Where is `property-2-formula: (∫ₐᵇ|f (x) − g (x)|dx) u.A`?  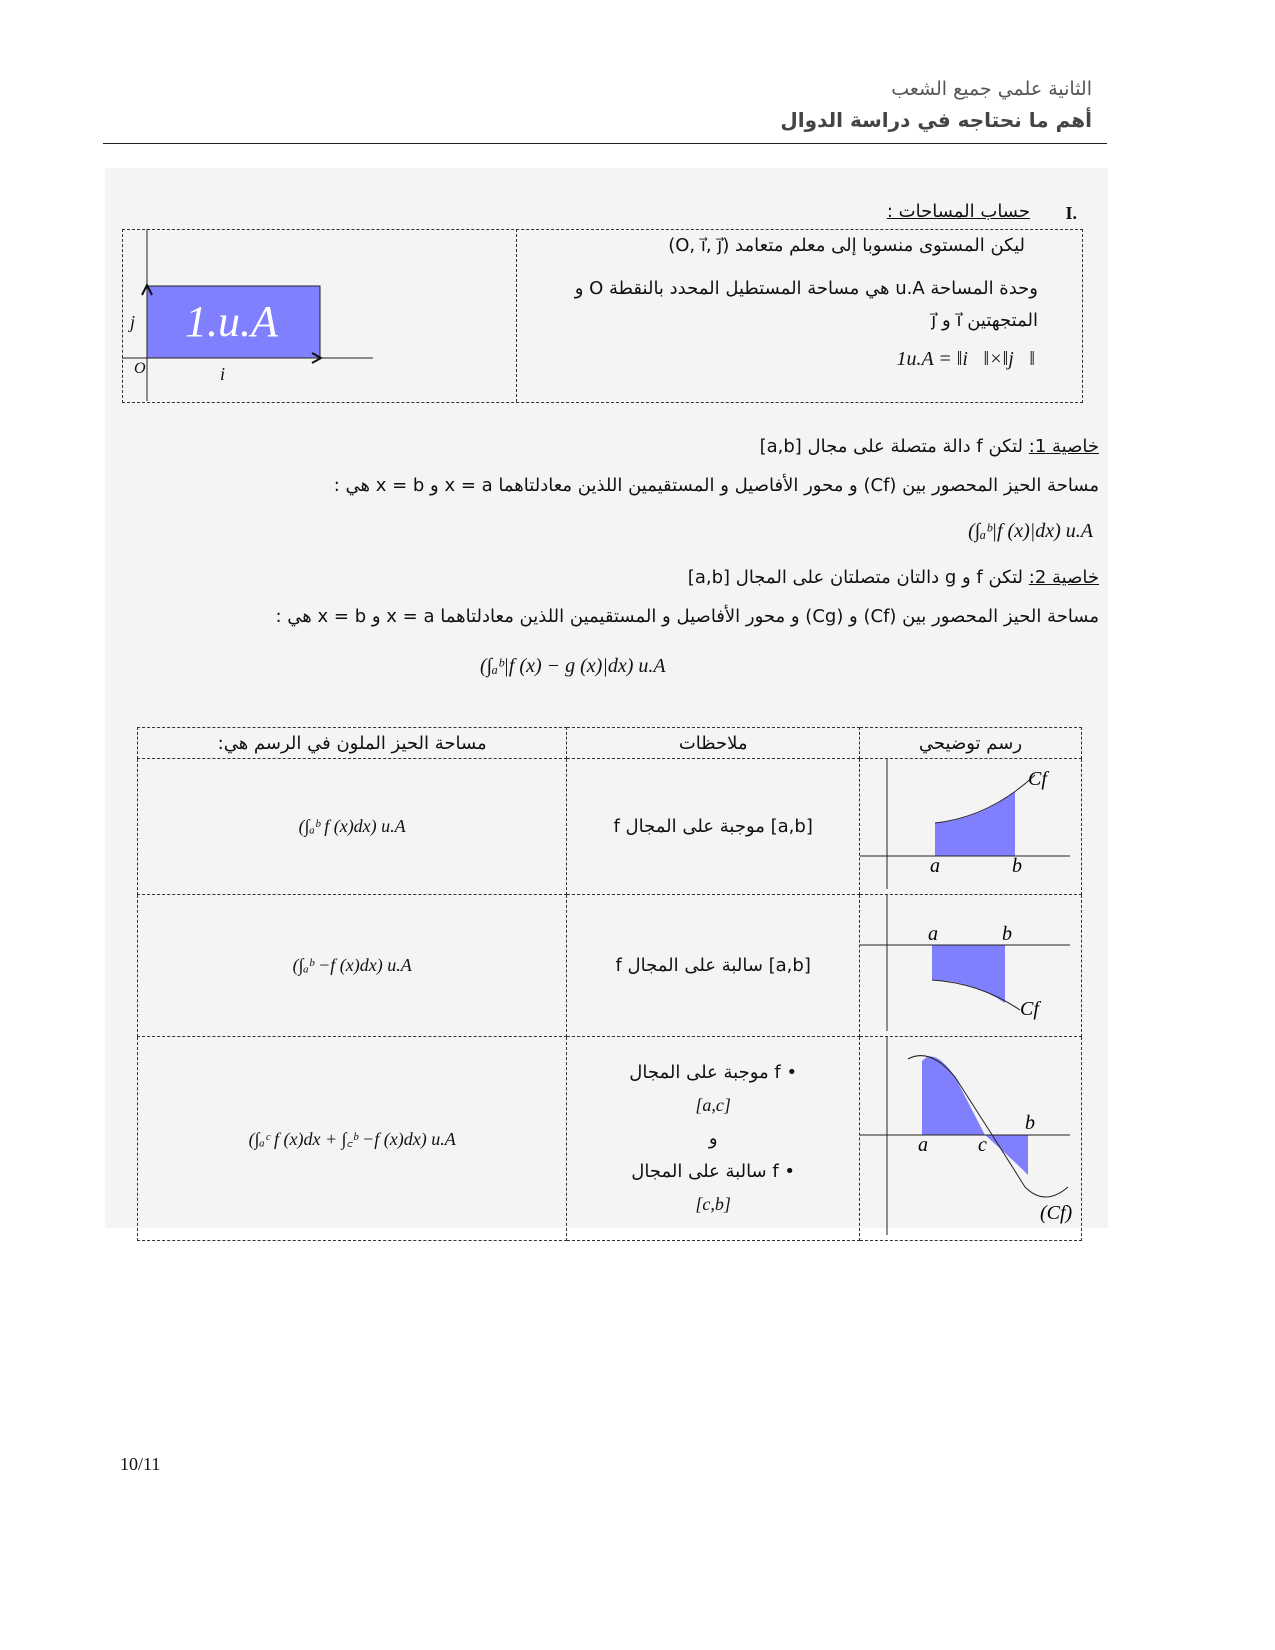
property-2-formula: (∫ₐᵇ|f (x) − g (x)|dx) u.A is located at coordinates (573, 666).